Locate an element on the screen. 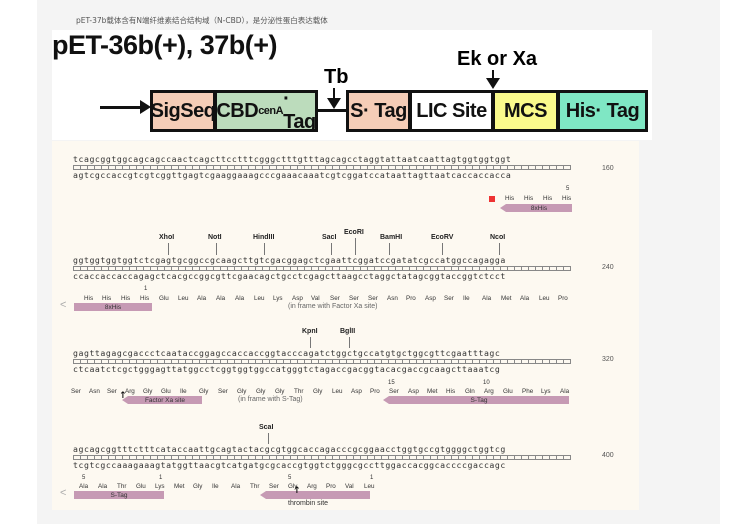 The image size is (739, 529). feature-8xhis: 8xHis is located at coordinates (536, 208).